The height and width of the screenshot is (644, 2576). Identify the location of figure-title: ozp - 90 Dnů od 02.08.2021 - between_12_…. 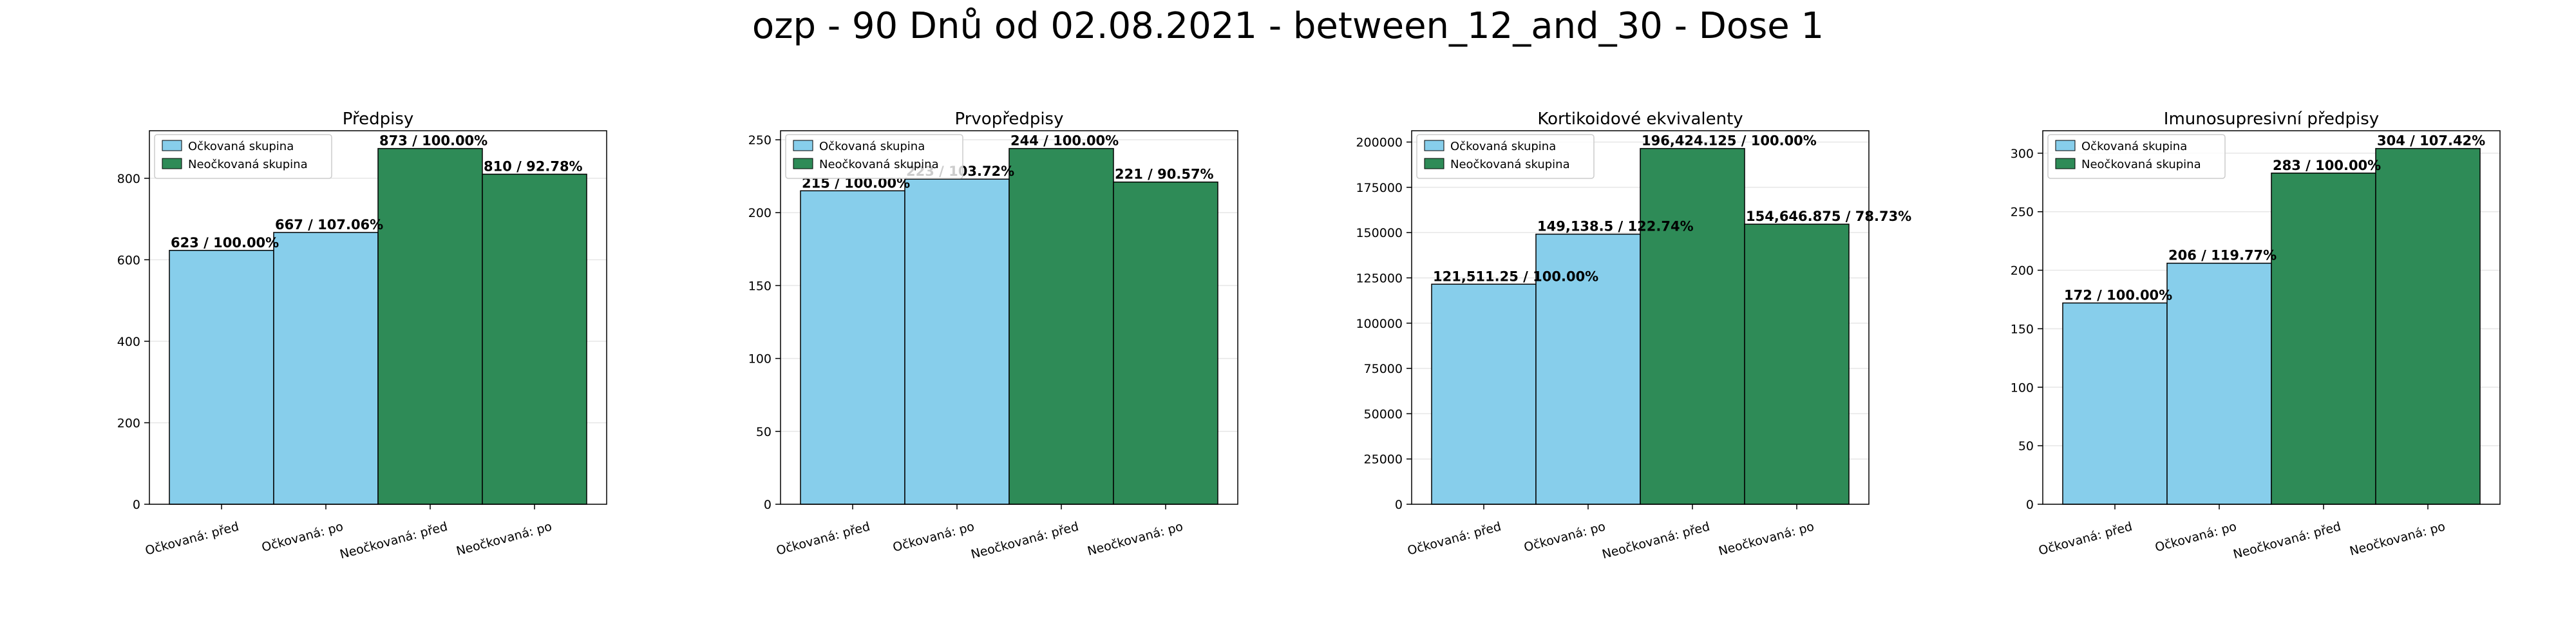
(1288, 26).